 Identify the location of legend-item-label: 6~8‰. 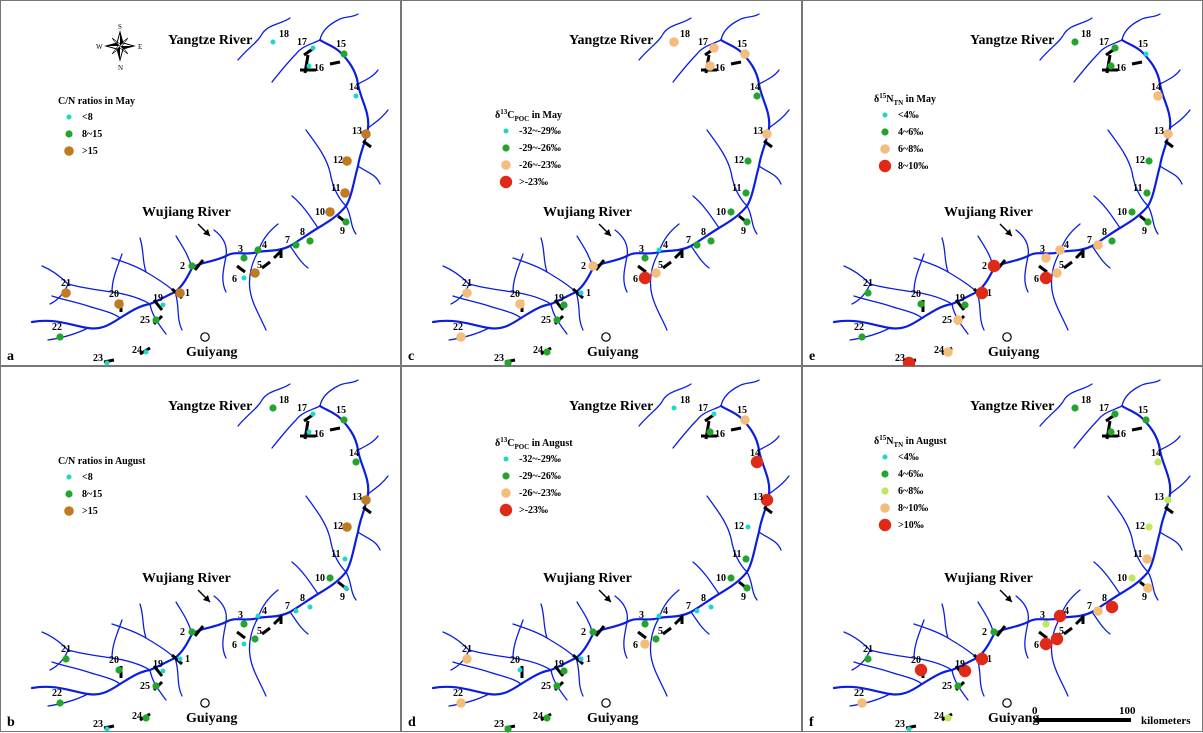
(910, 149).